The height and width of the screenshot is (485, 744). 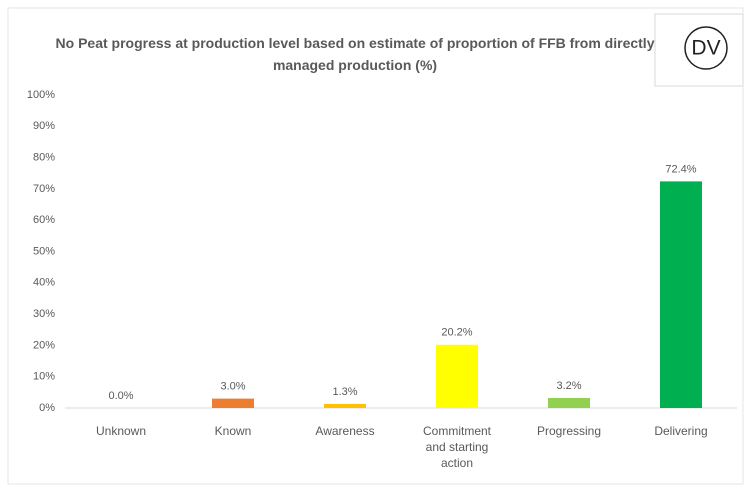 What do you see at coordinates (44, 158) in the screenshot?
I see `y-tick-label: 80%` at bounding box center [44, 158].